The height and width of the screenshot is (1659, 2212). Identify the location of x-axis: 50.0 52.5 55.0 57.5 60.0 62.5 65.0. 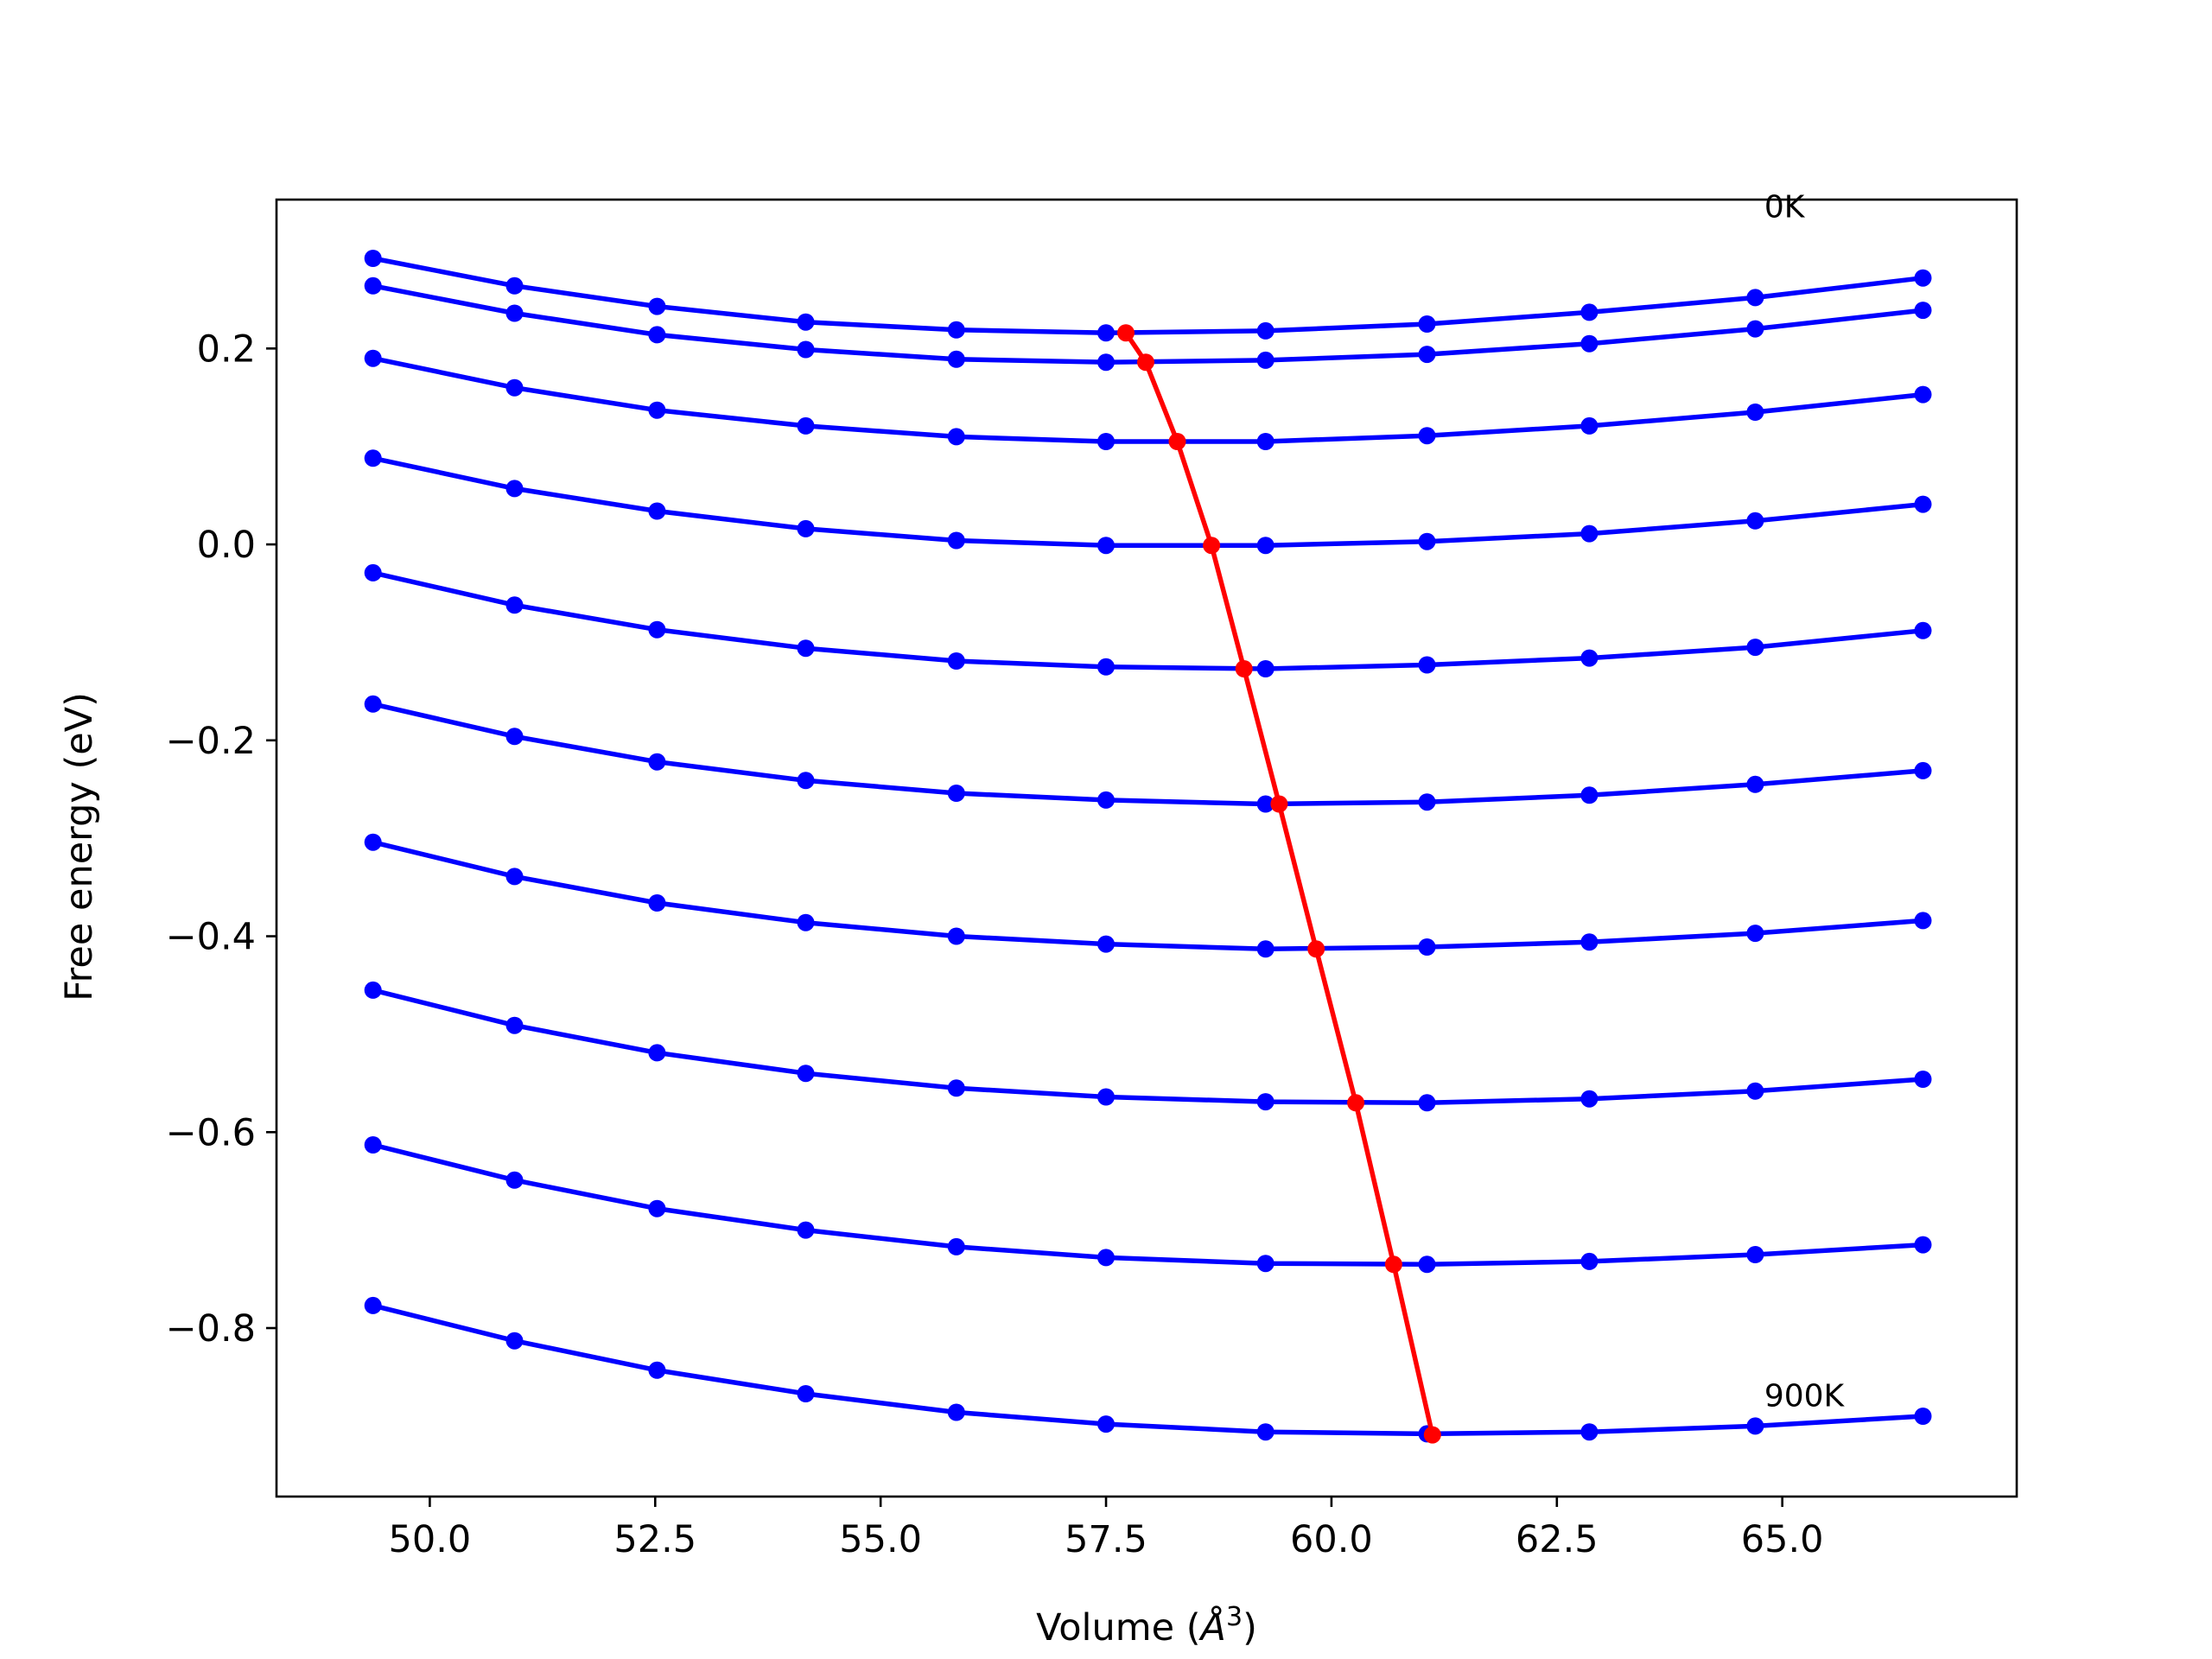
(1106, 1529).